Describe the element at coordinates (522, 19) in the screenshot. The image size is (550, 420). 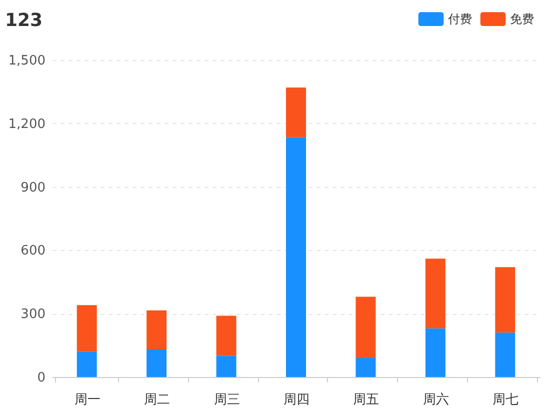
I see `legend-label: 免费` at that location.